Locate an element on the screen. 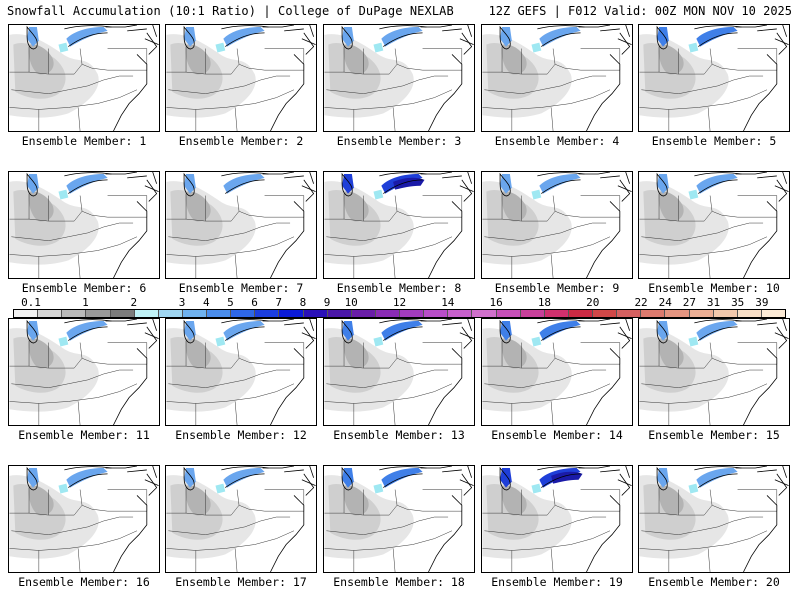 This screenshot has height=600, width=800. colorbar-tick-label: 0.1 is located at coordinates (31, 302).